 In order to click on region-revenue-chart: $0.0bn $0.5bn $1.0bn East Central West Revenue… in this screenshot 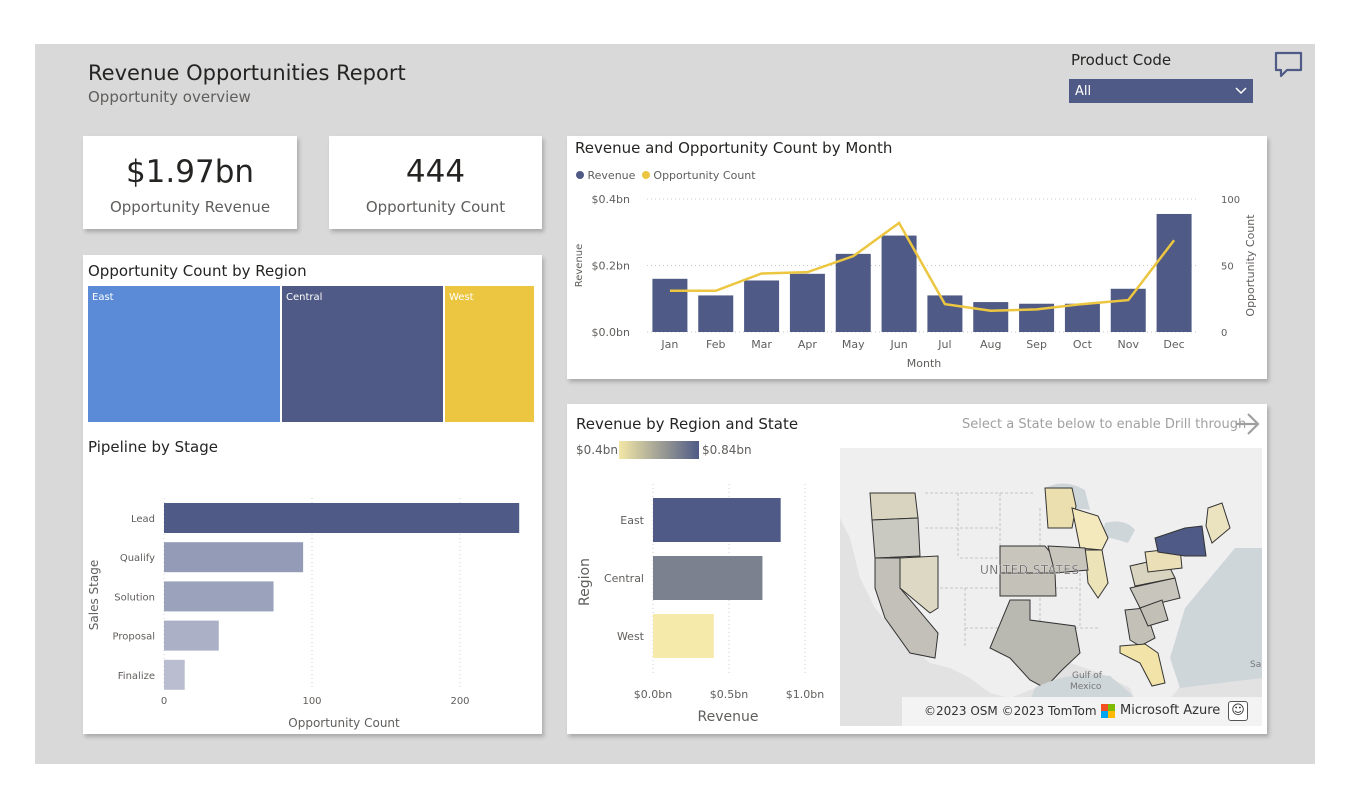, I will do `click(700, 604)`.